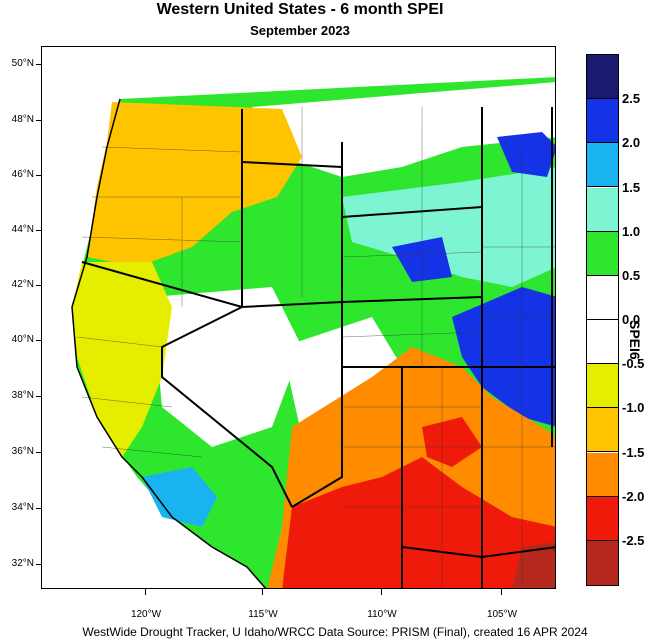 The width and height of the screenshot is (670, 641). What do you see at coordinates (179, 497) in the screenshot?
I see `region-southern-nevada-california` at bounding box center [179, 497].